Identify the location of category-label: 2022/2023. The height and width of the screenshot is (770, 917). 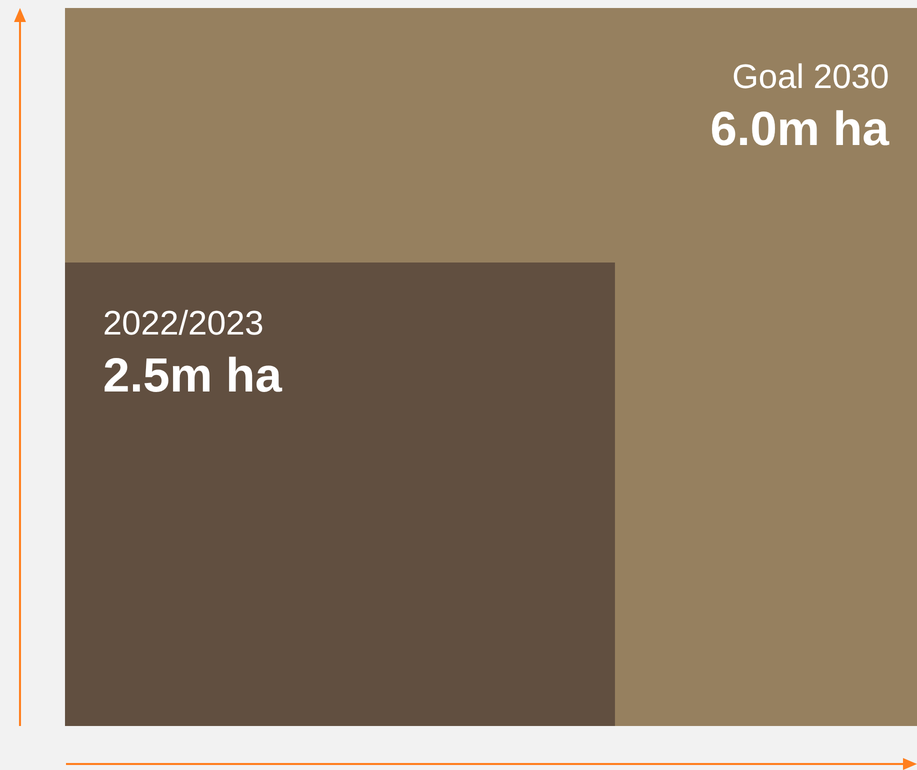
(183, 323).